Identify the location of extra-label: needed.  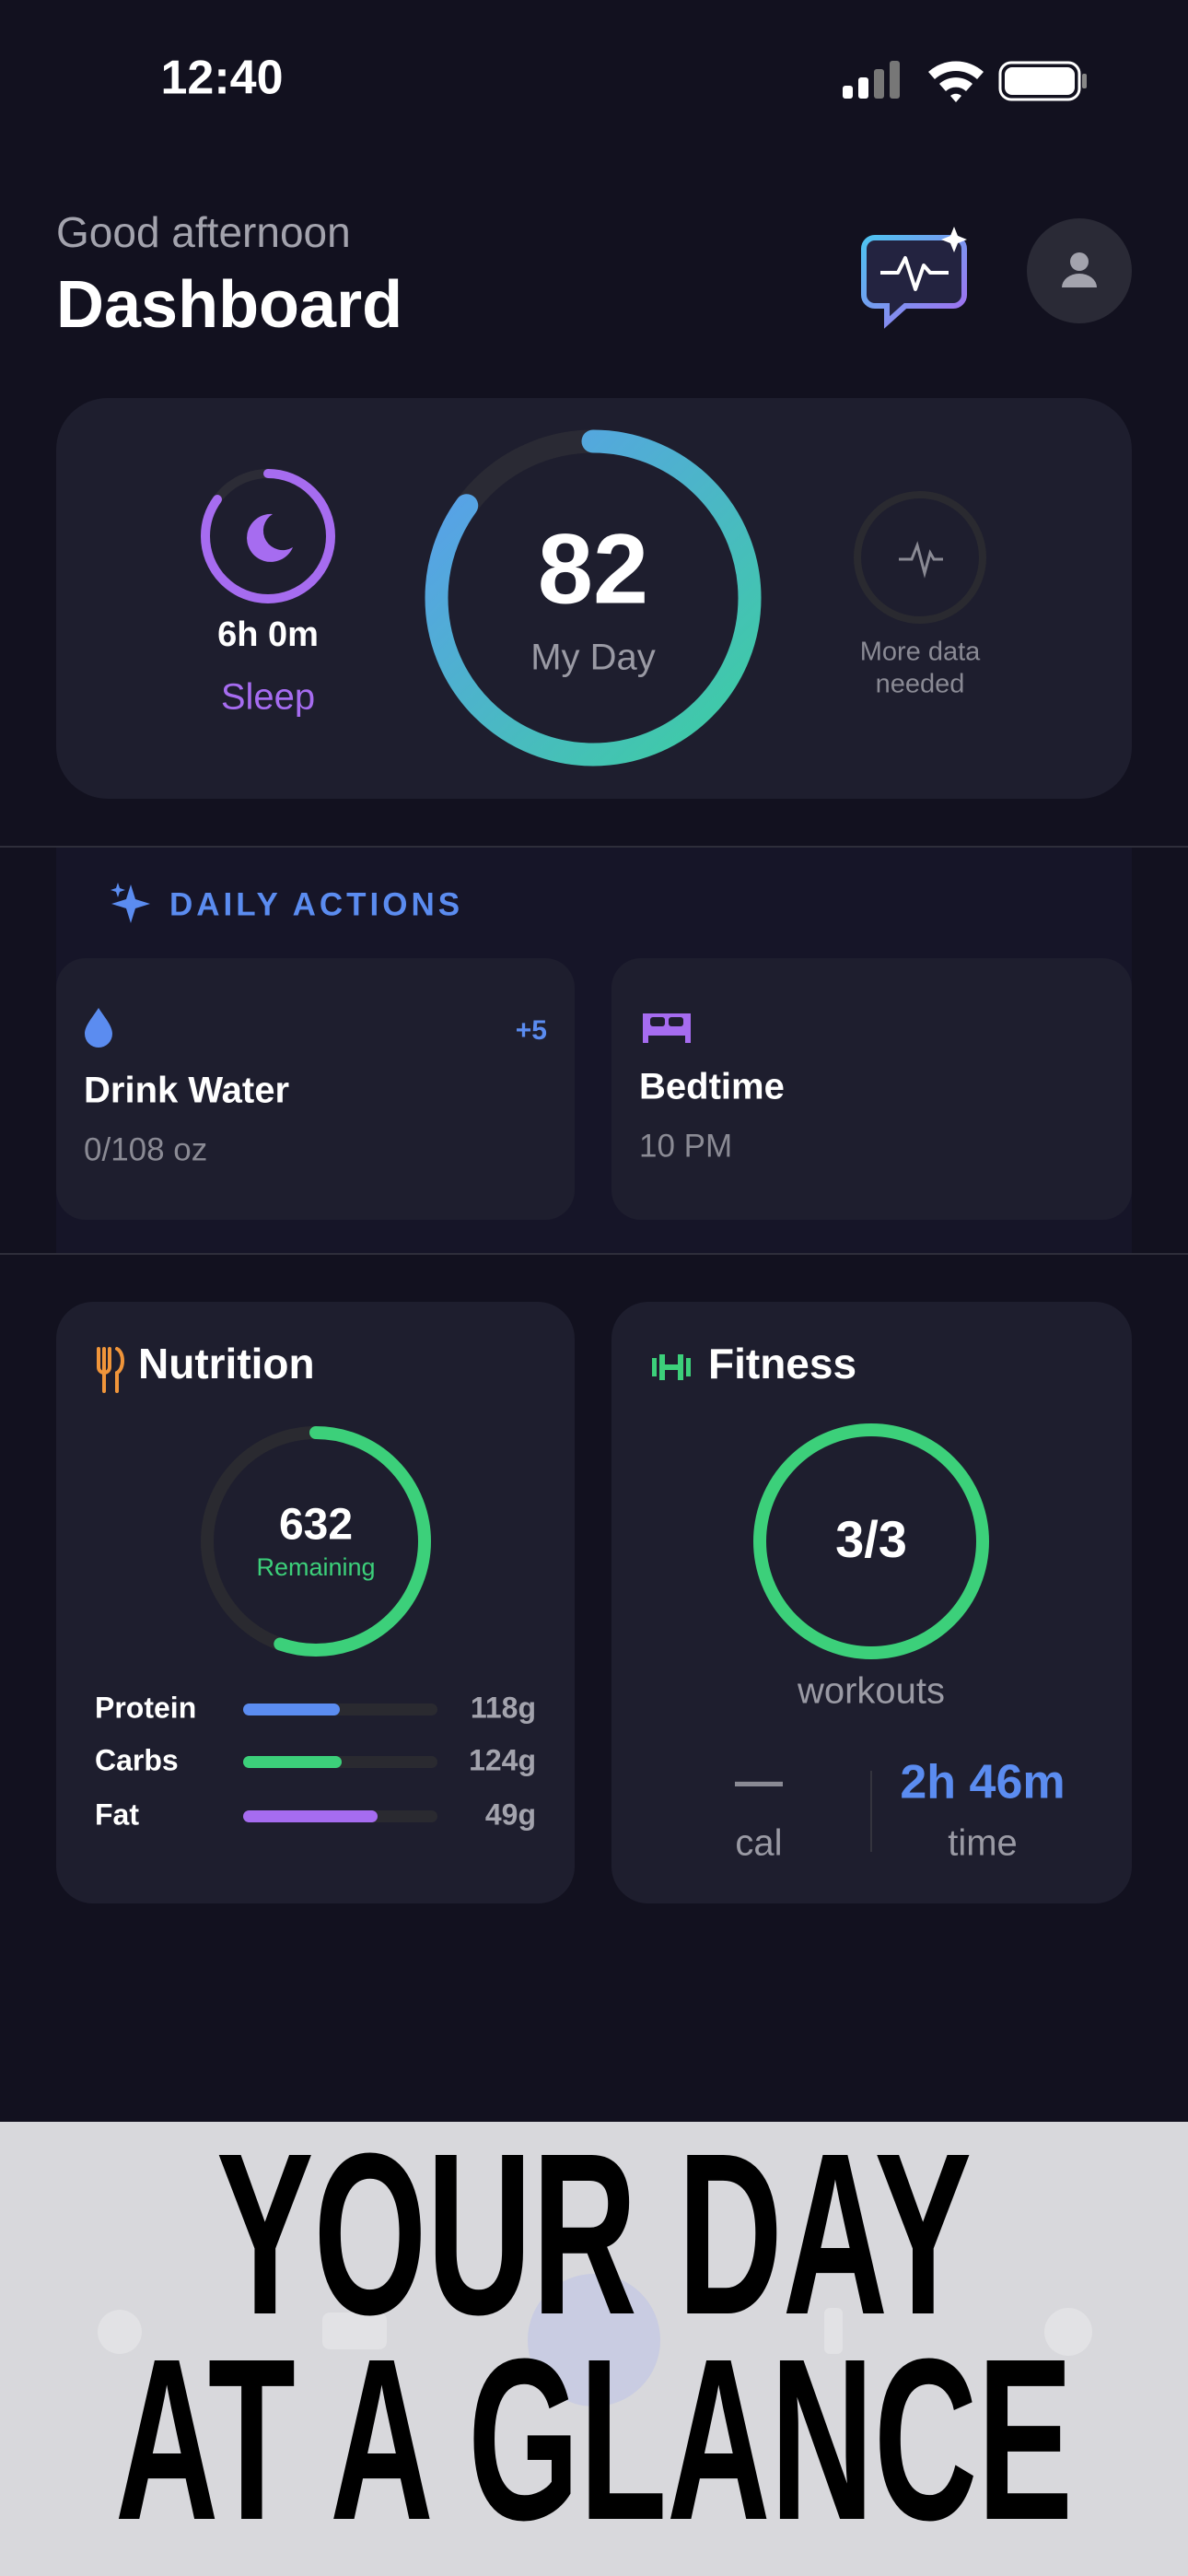
(920, 684).